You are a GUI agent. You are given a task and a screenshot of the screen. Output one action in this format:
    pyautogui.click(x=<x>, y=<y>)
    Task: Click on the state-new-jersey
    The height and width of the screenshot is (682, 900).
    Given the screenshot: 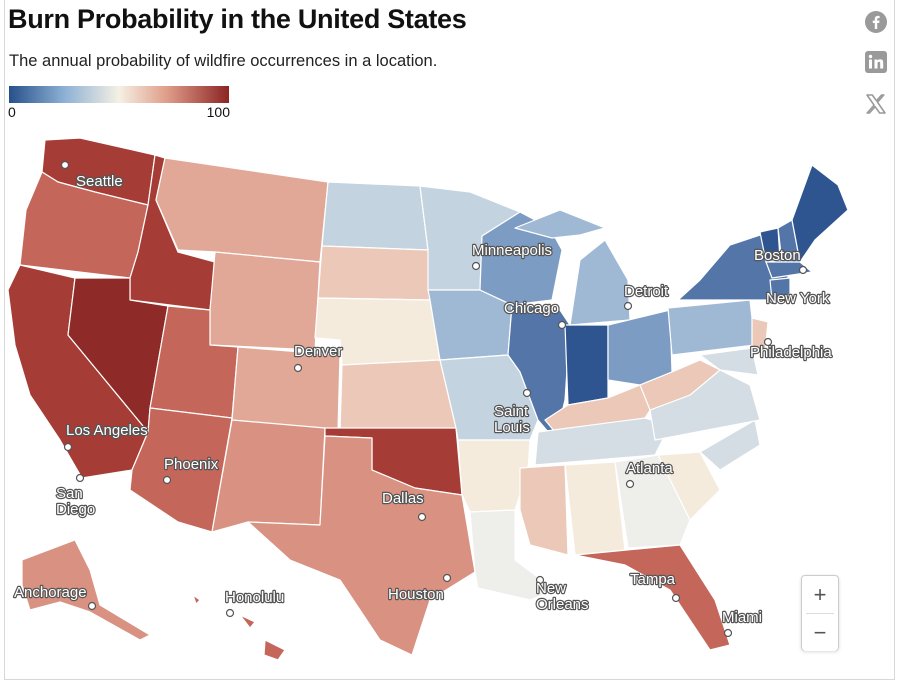 What is the action you would take?
    pyautogui.click(x=760, y=335)
    